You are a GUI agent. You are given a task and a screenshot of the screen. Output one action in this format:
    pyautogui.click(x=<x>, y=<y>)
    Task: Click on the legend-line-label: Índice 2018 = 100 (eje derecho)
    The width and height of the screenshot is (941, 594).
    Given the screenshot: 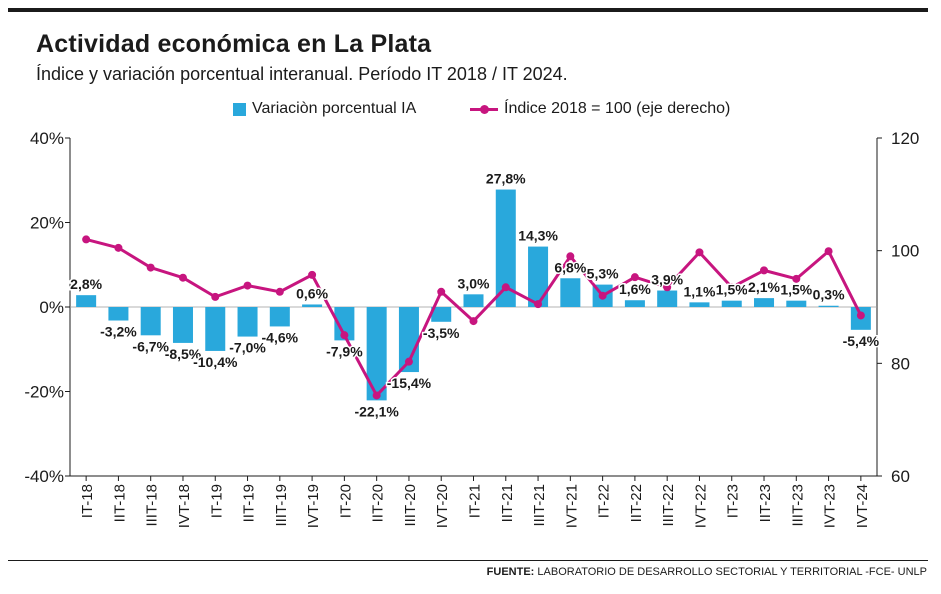 What is the action you would take?
    pyautogui.click(x=617, y=108)
    